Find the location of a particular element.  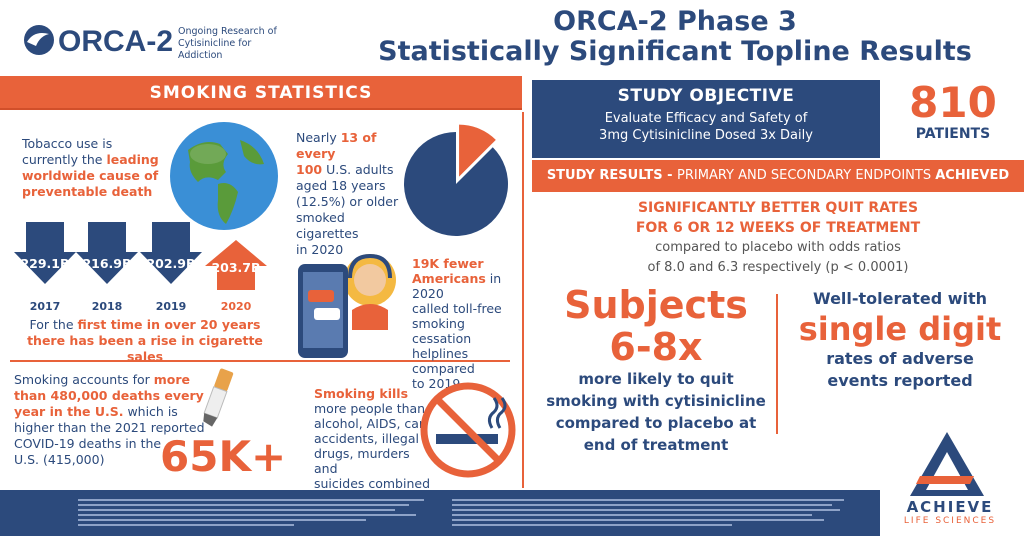

sales-year-2018: 2018 is located at coordinates (107, 306).